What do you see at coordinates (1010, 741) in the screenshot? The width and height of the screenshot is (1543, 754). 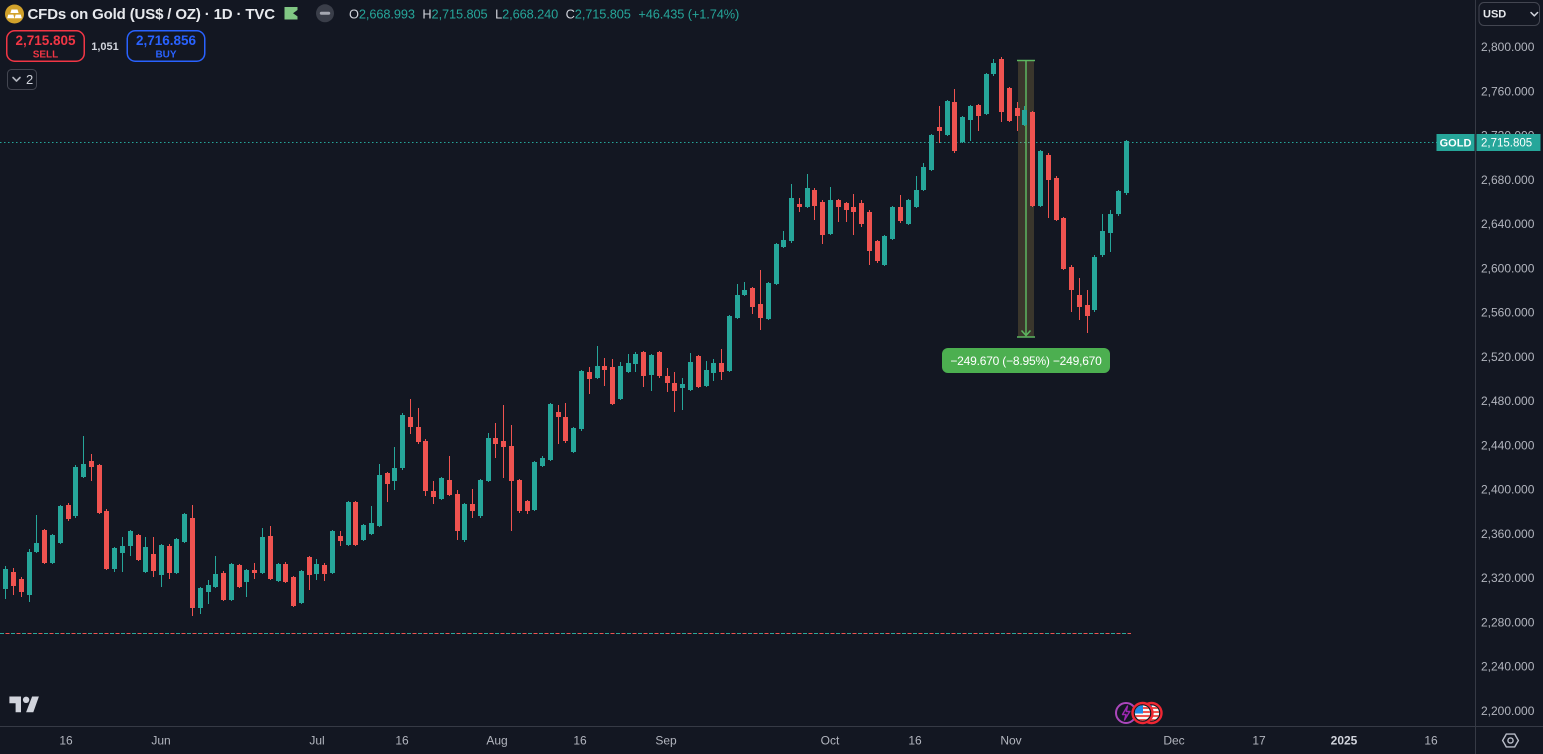 I see `svg-text: Nov` at bounding box center [1010, 741].